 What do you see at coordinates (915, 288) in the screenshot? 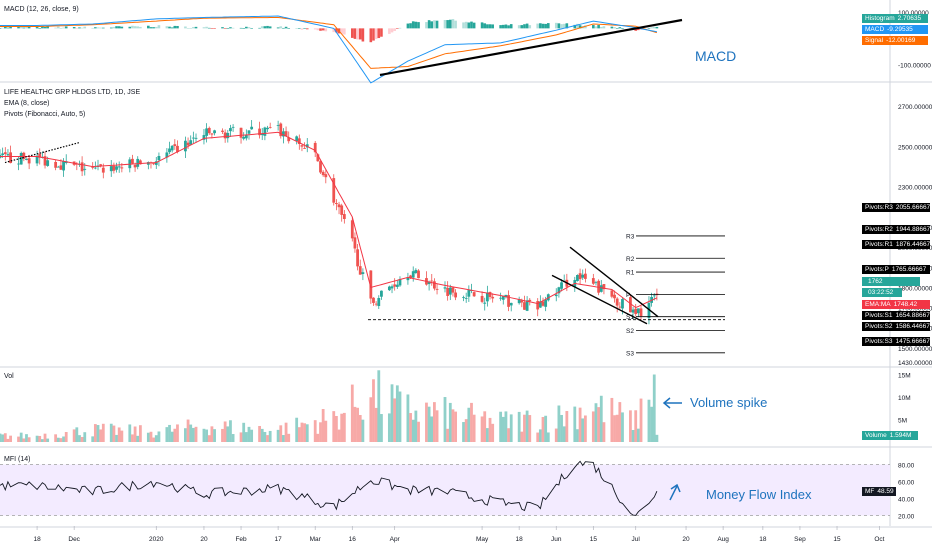
I see `price-axis-tick: 1800.00000` at bounding box center [915, 288].